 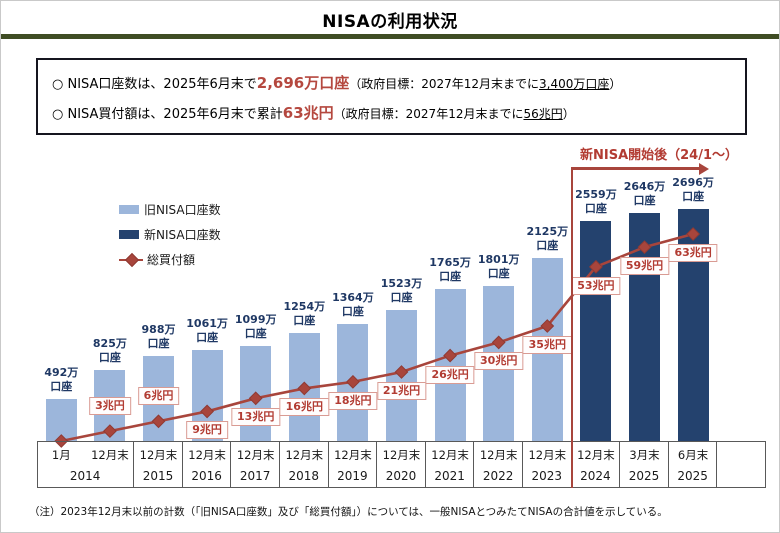 I want to click on new-nisa-swatch-icon, so click(x=129, y=234).